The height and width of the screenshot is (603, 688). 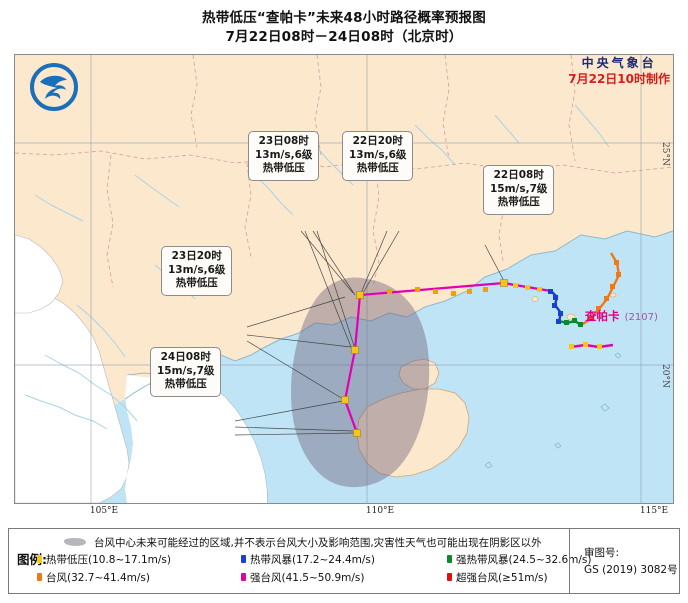 I want to click on storm-id-text: (2107), so click(x=641, y=317).